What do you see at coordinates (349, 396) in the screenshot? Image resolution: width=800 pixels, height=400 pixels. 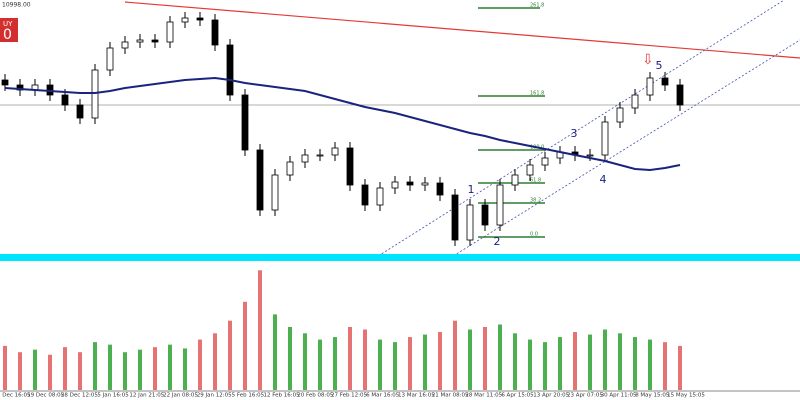 I see `x-tick-label: 27 Feb 12:05` at bounding box center [349, 396].